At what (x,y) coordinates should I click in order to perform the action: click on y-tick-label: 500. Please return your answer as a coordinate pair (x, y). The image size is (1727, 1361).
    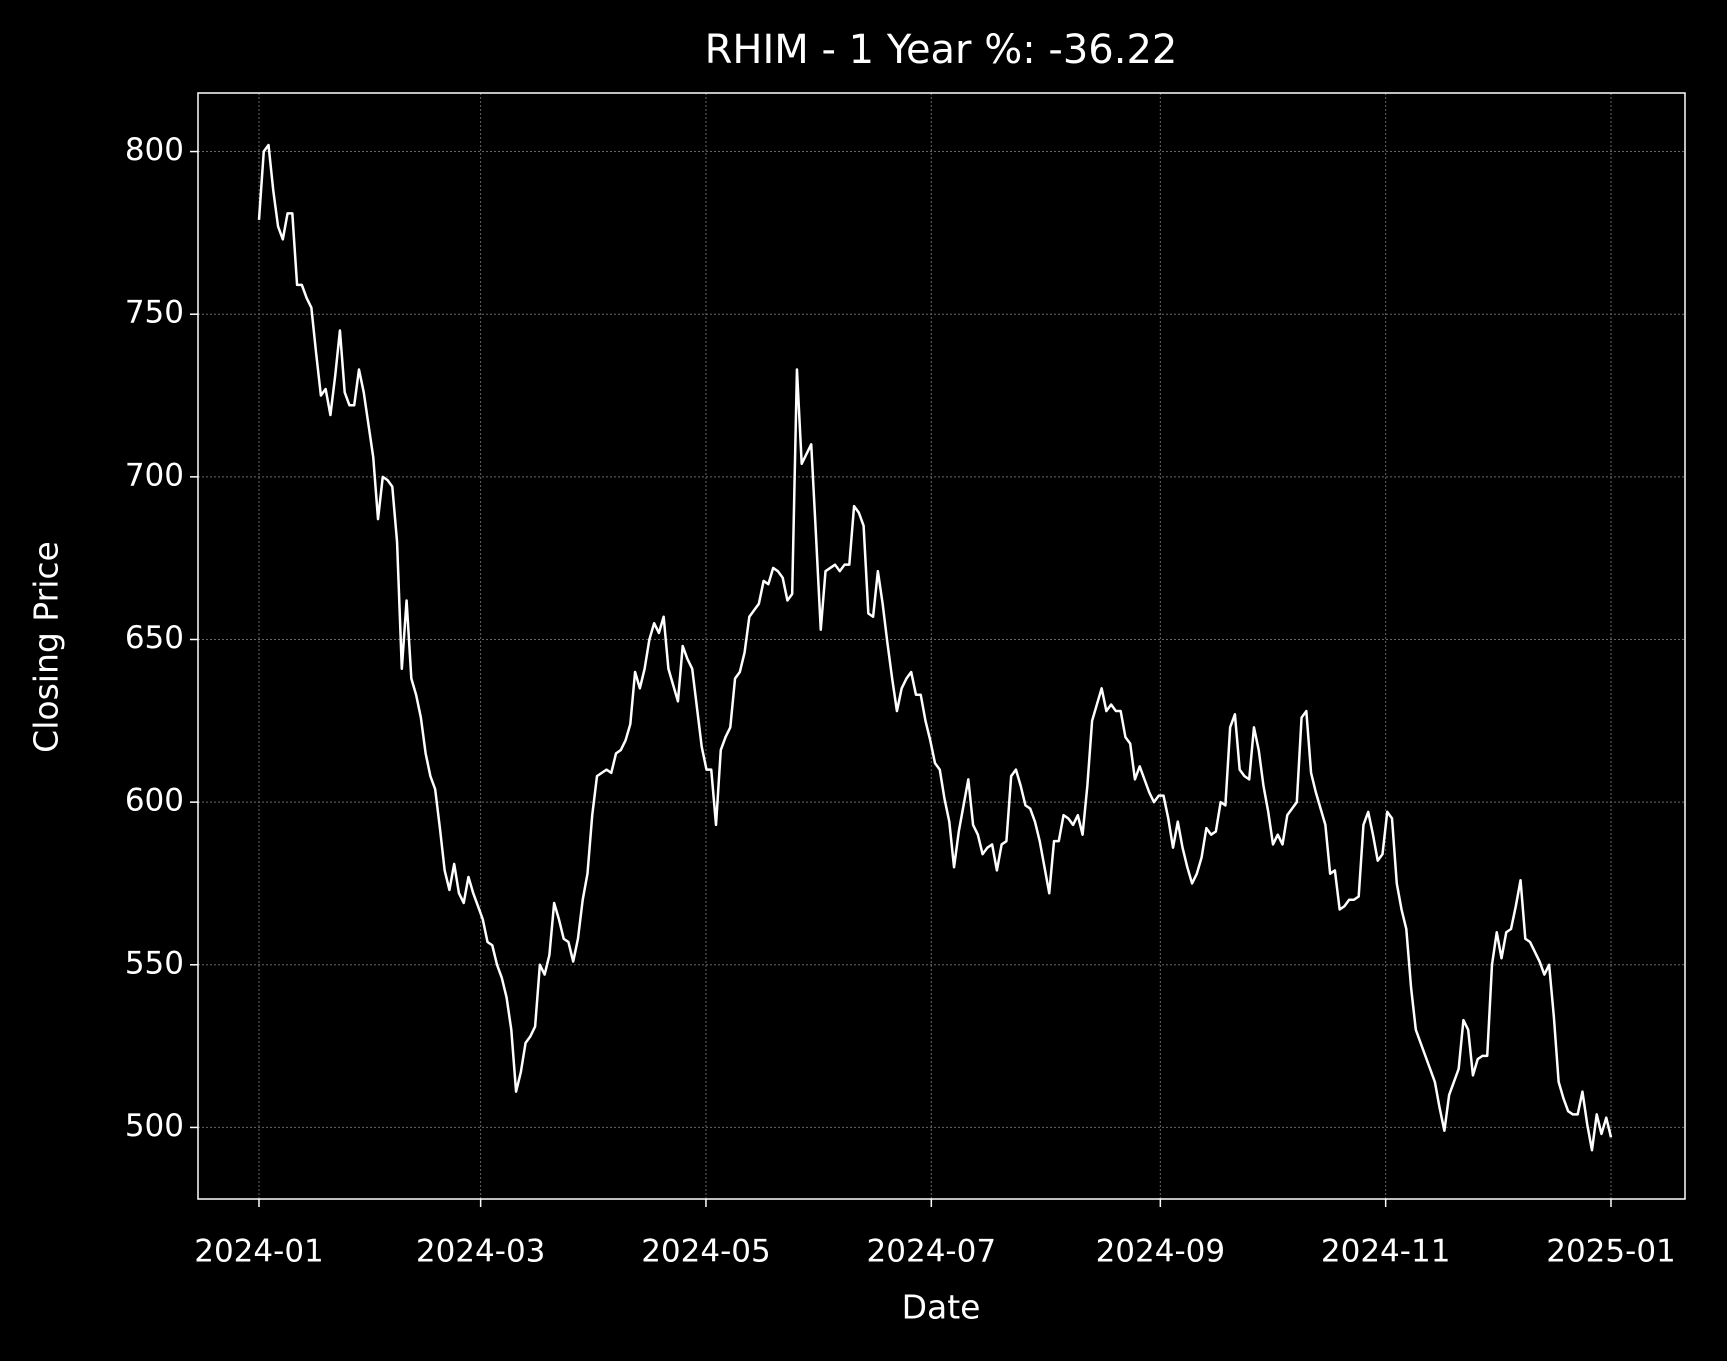
    Looking at the image, I should click on (154, 1126).